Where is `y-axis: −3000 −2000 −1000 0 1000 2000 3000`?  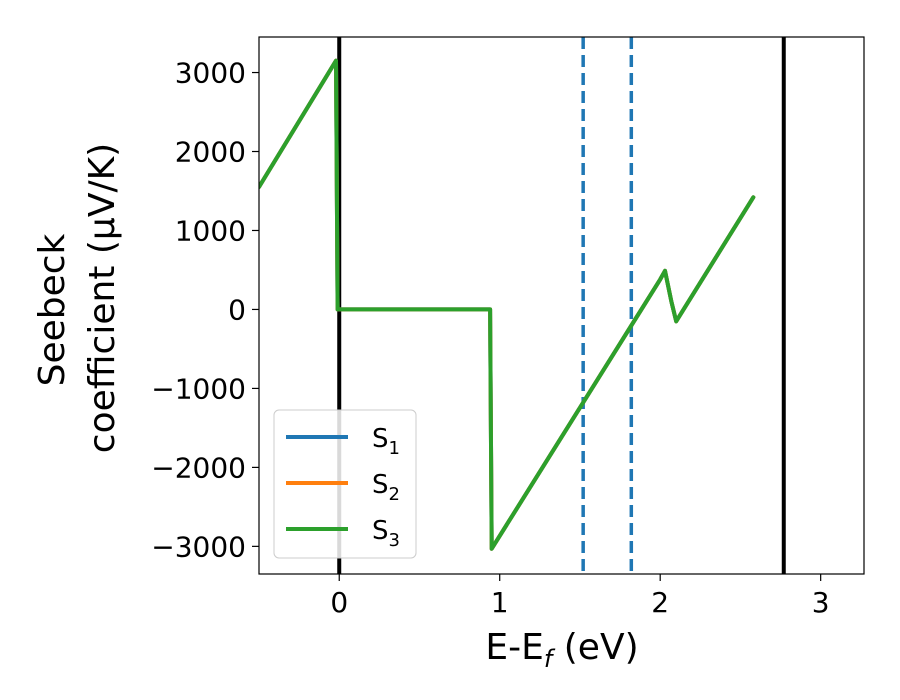
y-axis: −3000 −2000 −1000 0 1000 2000 3000 is located at coordinates (205, 310).